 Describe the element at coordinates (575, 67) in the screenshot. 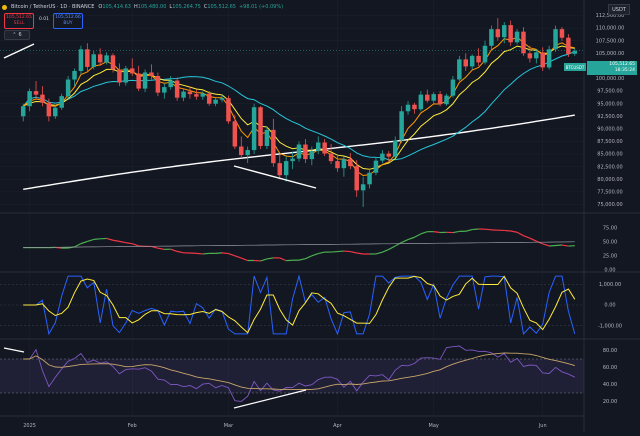

I see `symbol-price-tag: BTCUSDT` at that location.